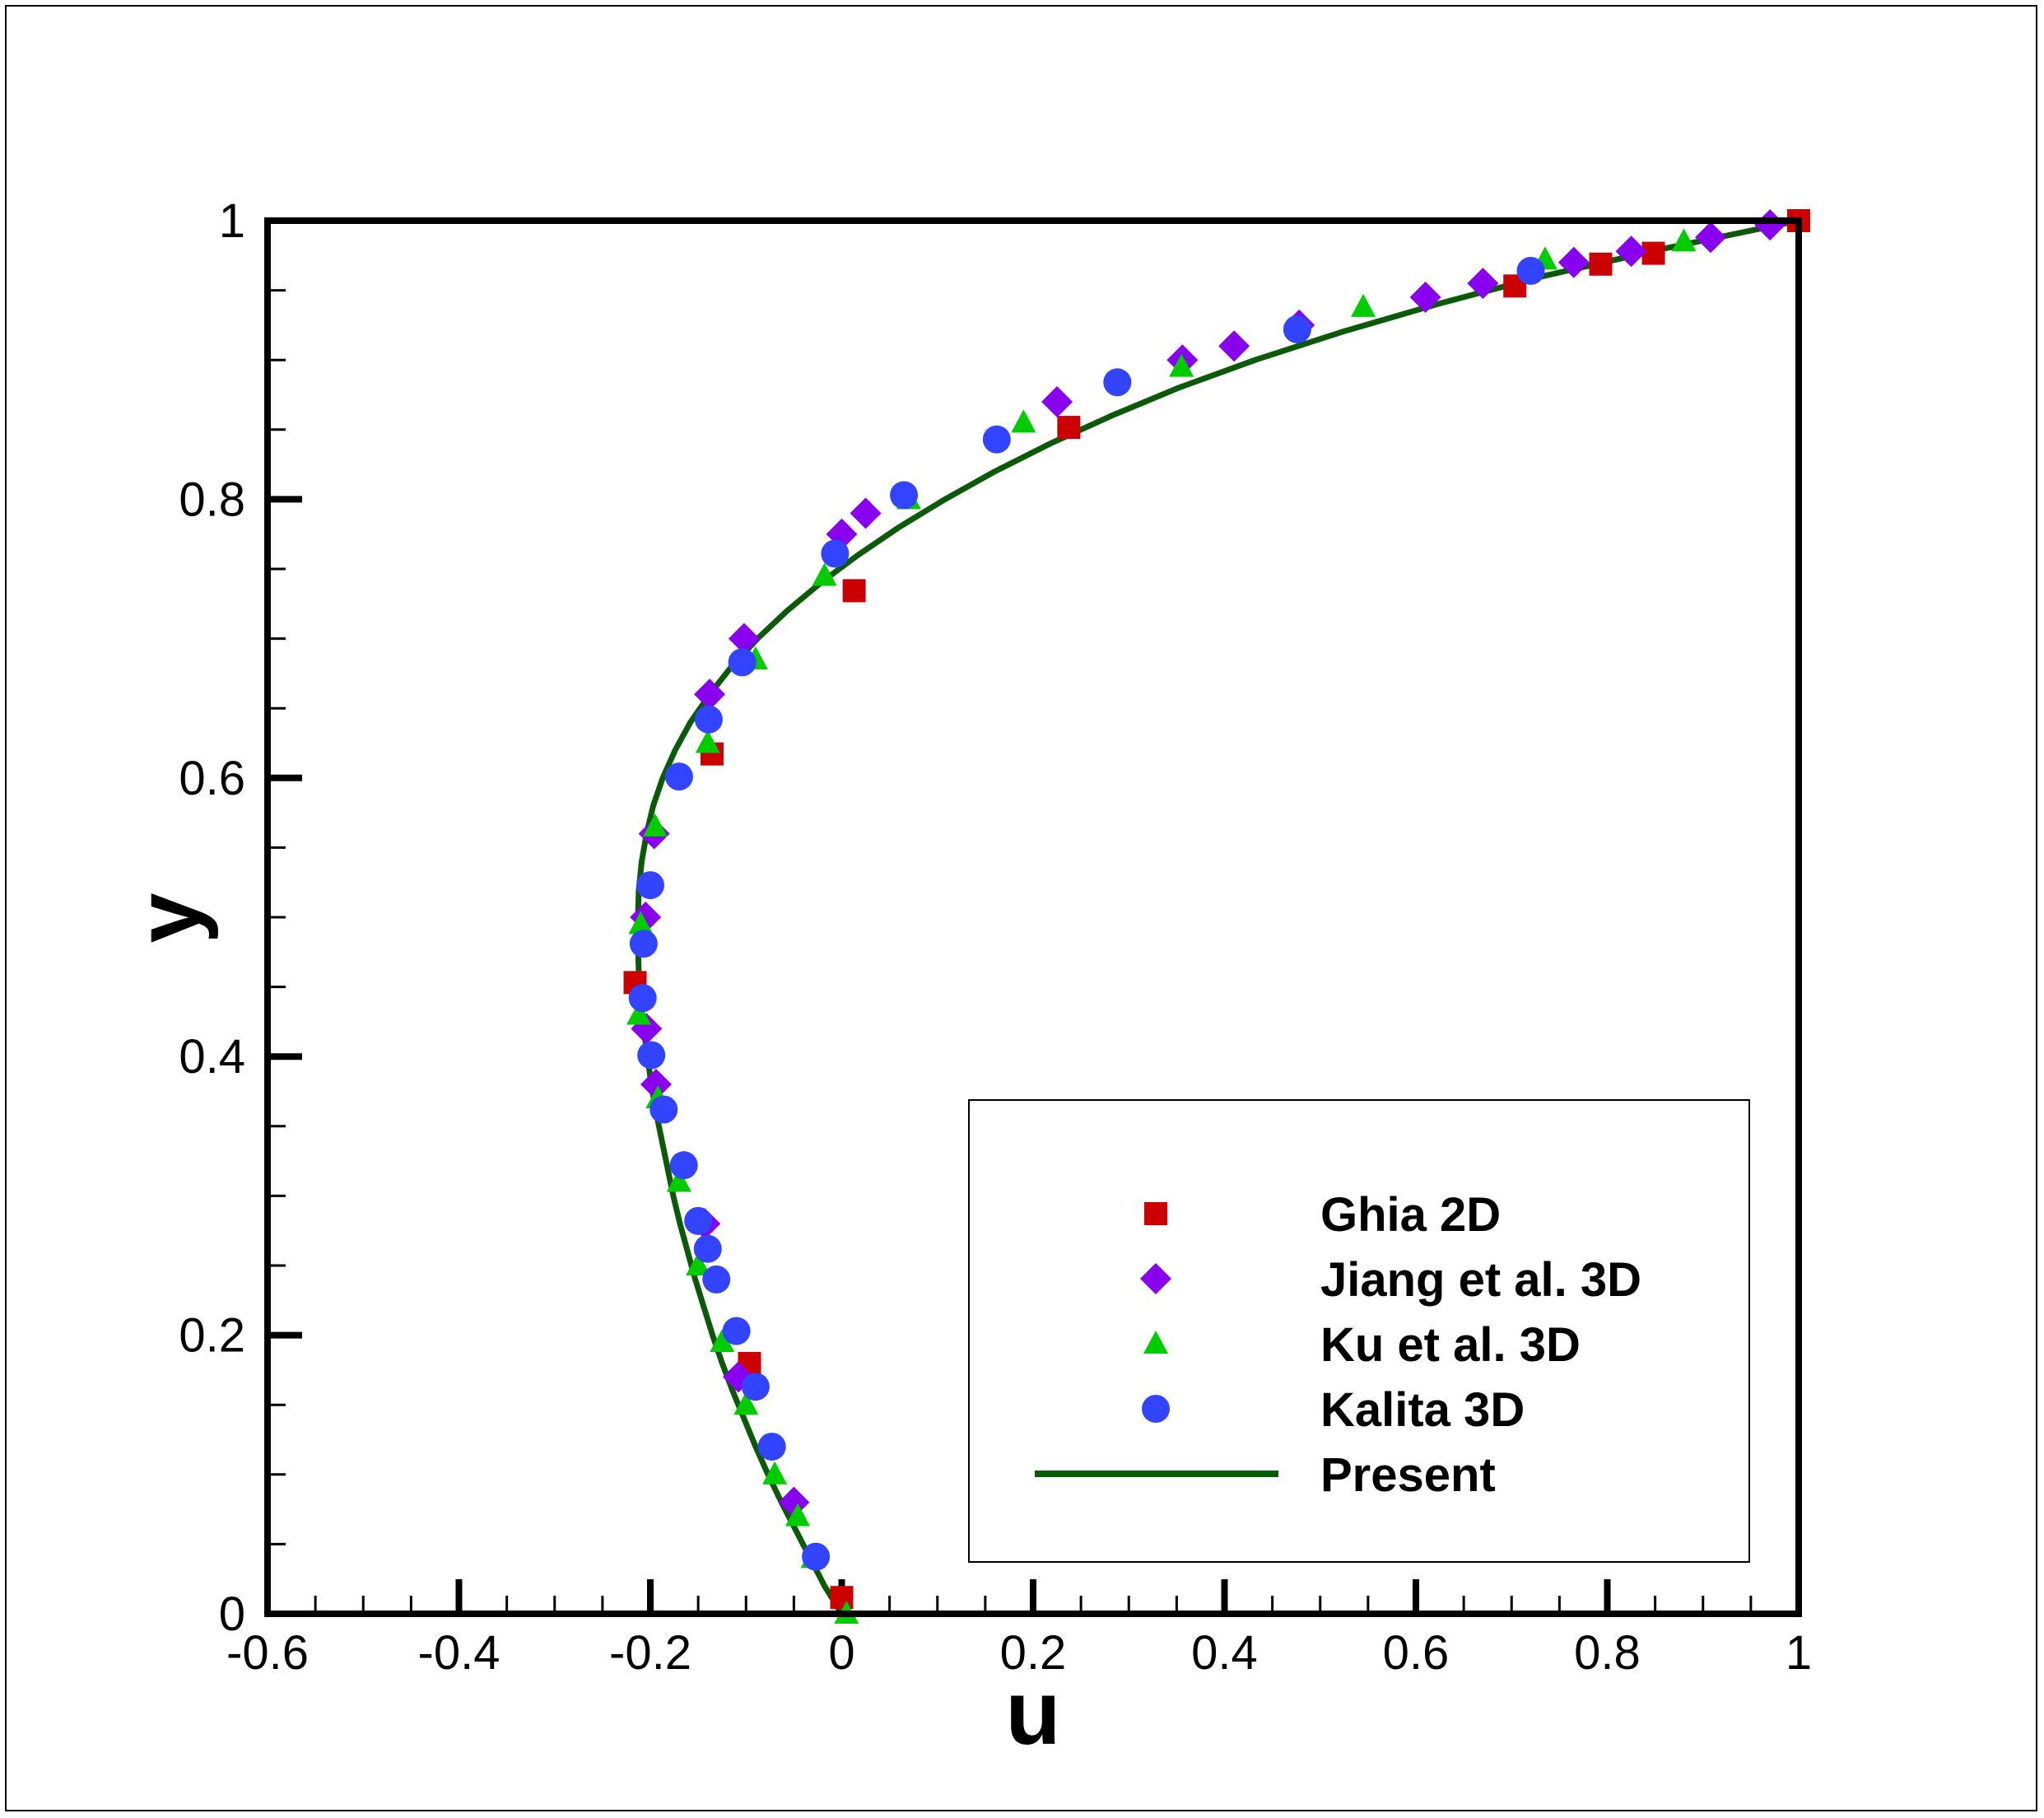  What do you see at coordinates (1032, 1713) in the screenshot?
I see `x-axis-title: u` at bounding box center [1032, 1713].